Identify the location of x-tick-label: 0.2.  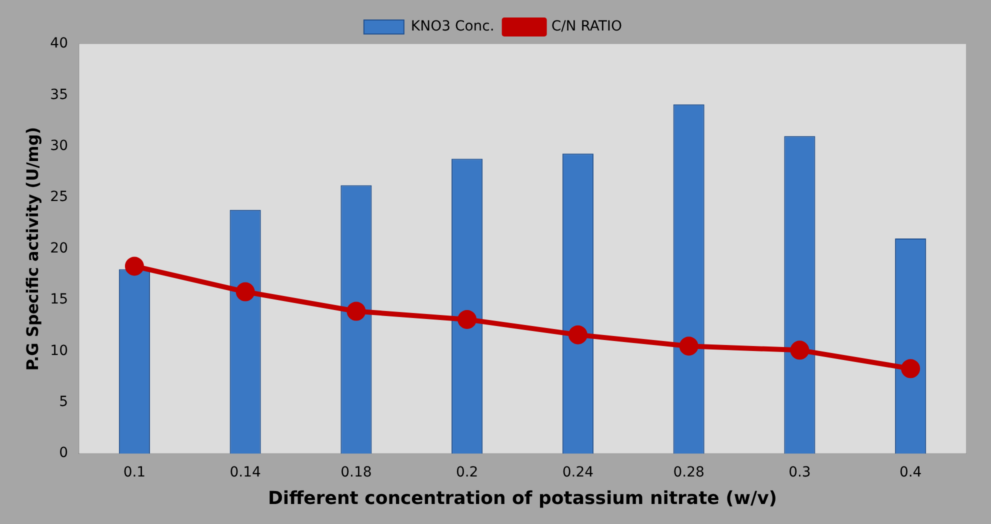
(467, 472).